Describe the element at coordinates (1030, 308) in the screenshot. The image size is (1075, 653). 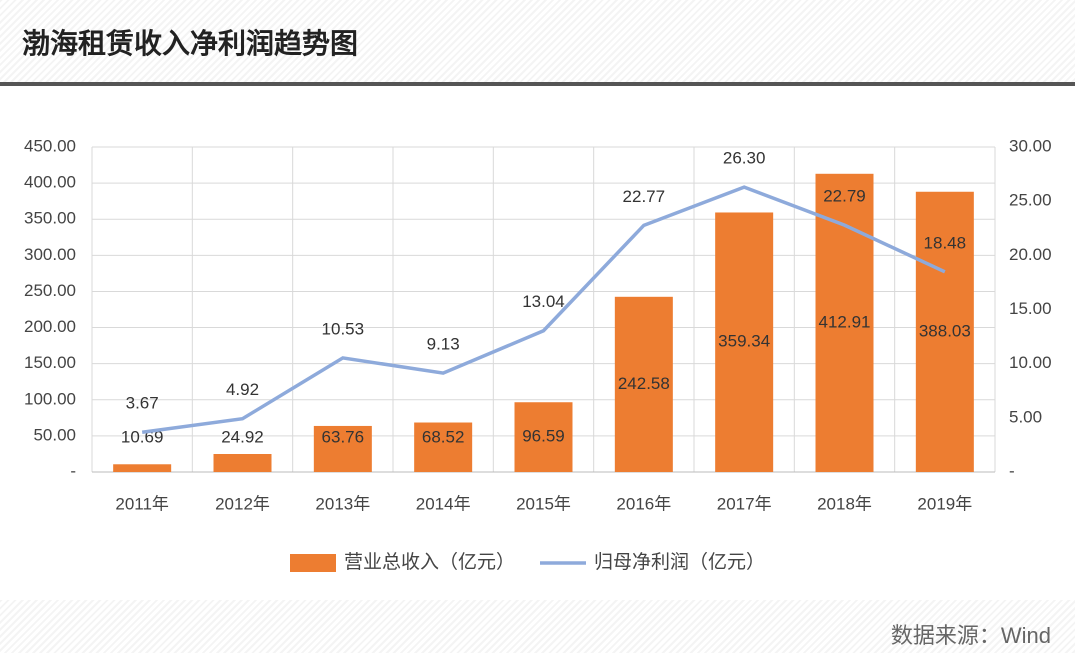
I see `y2-tick-label: 15.00` at that location.